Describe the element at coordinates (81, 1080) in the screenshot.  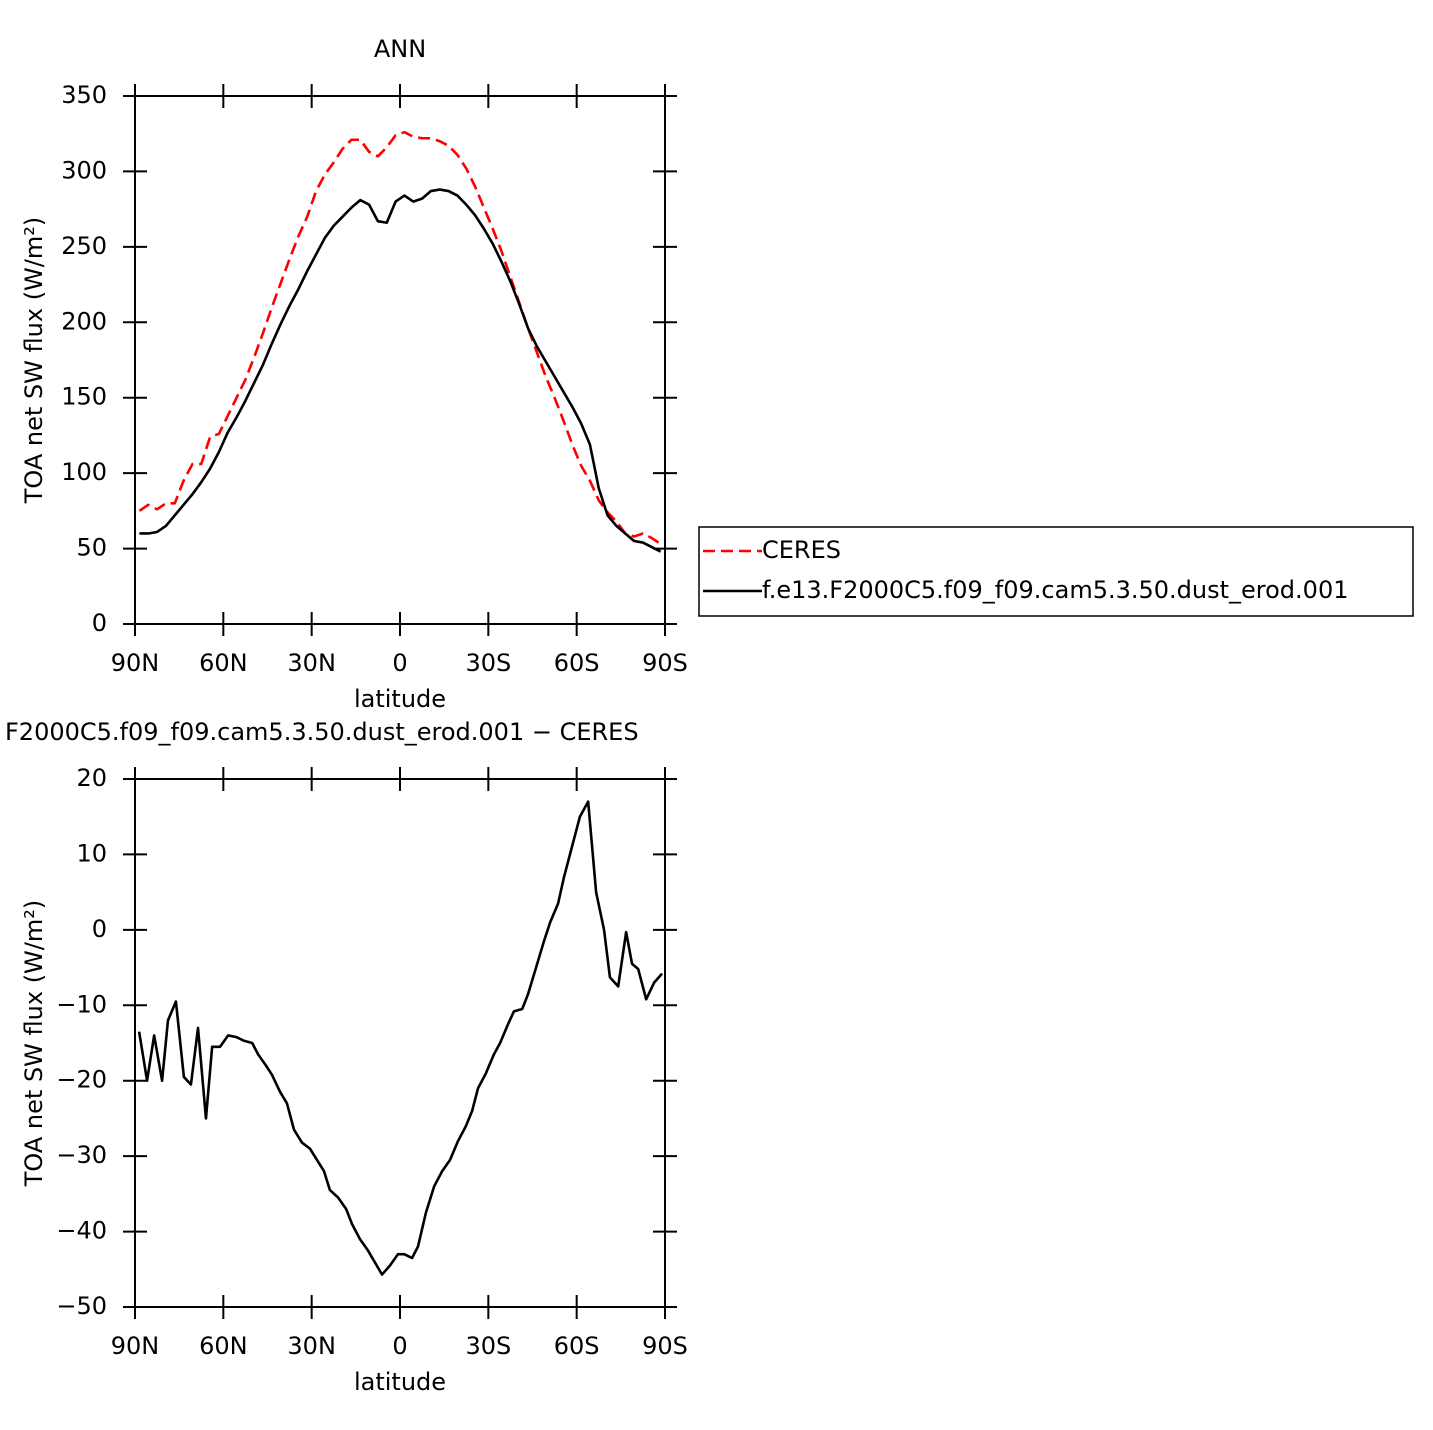
I see `y-tick-label: −20` at that location.